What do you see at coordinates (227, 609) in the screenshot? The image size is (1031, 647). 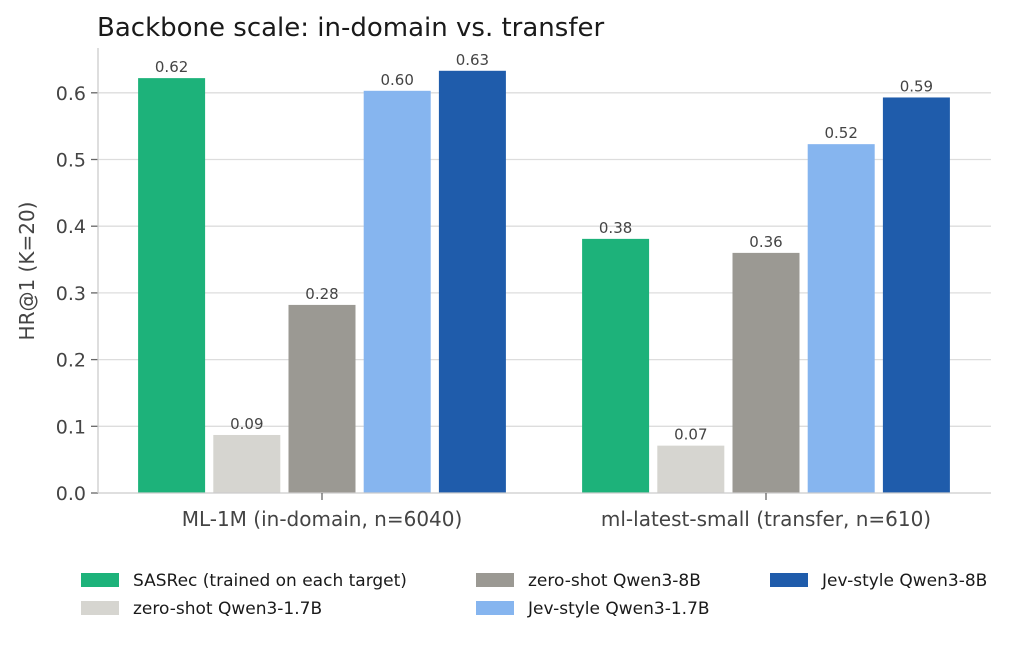 I see `legend-label: zero-shot Qwen3-1.7B` at bounding box center [227, 609].